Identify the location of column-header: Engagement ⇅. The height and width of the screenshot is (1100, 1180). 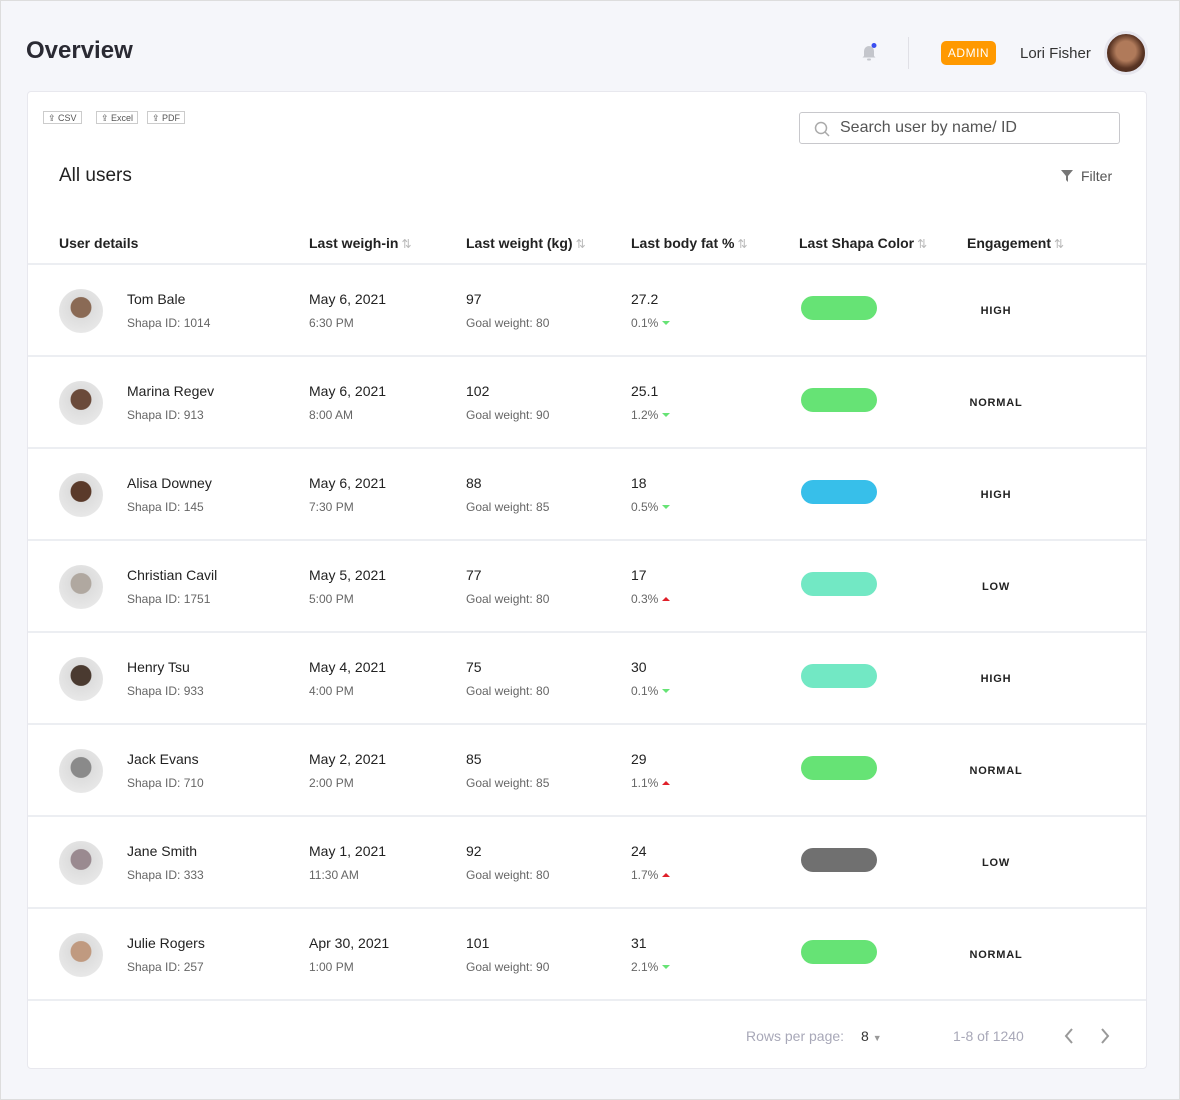
(1015, 243).